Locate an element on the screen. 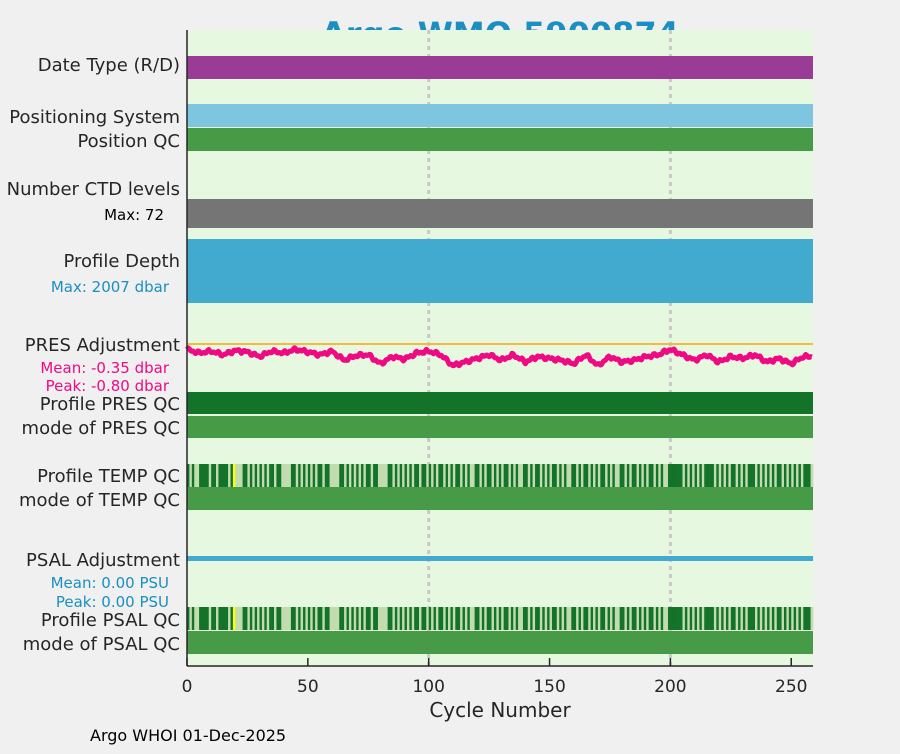  bar-positioning-system is located at coordinates (500, 115).